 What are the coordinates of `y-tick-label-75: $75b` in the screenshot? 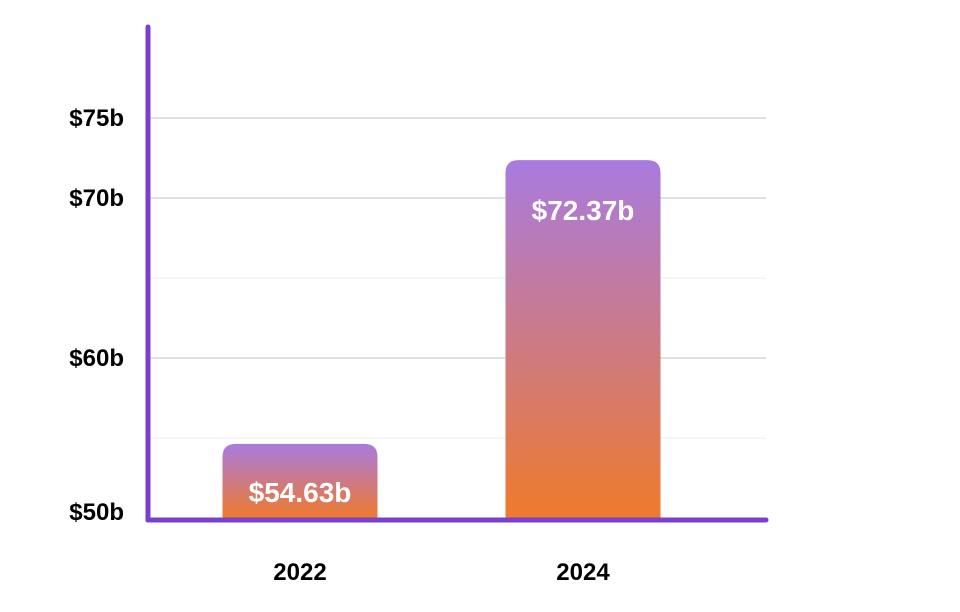 It's located at (96, 118).